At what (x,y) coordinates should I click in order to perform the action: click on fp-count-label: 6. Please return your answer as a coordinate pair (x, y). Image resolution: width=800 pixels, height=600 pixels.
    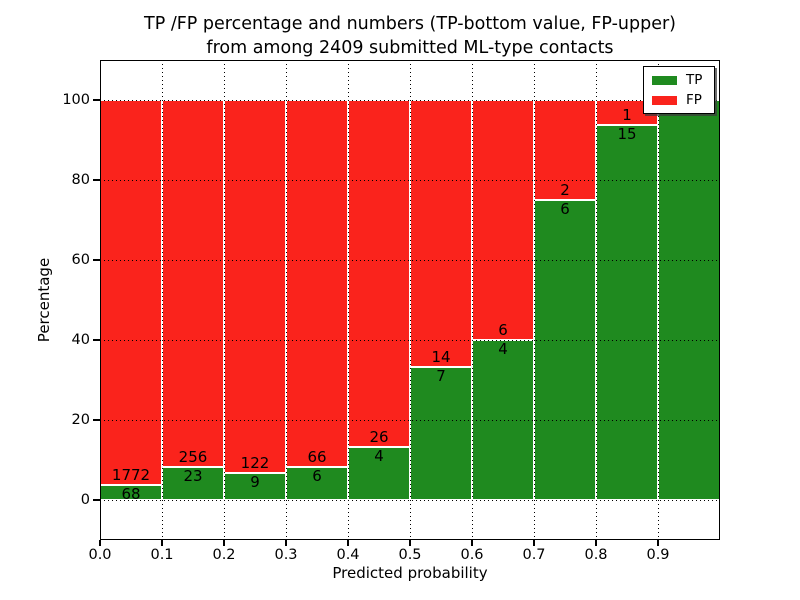
    Looking at the image, I should click on (503, 330).